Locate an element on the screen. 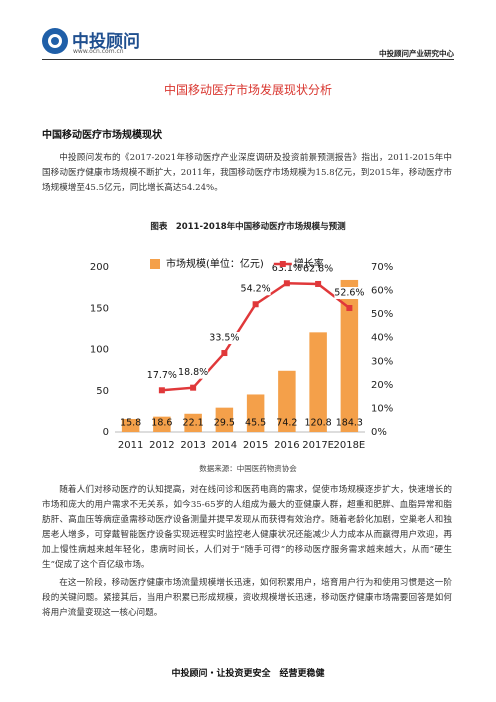 This screenshot has width=496, height=702. data-label: 22.1 is located at coordinates (193, 423).